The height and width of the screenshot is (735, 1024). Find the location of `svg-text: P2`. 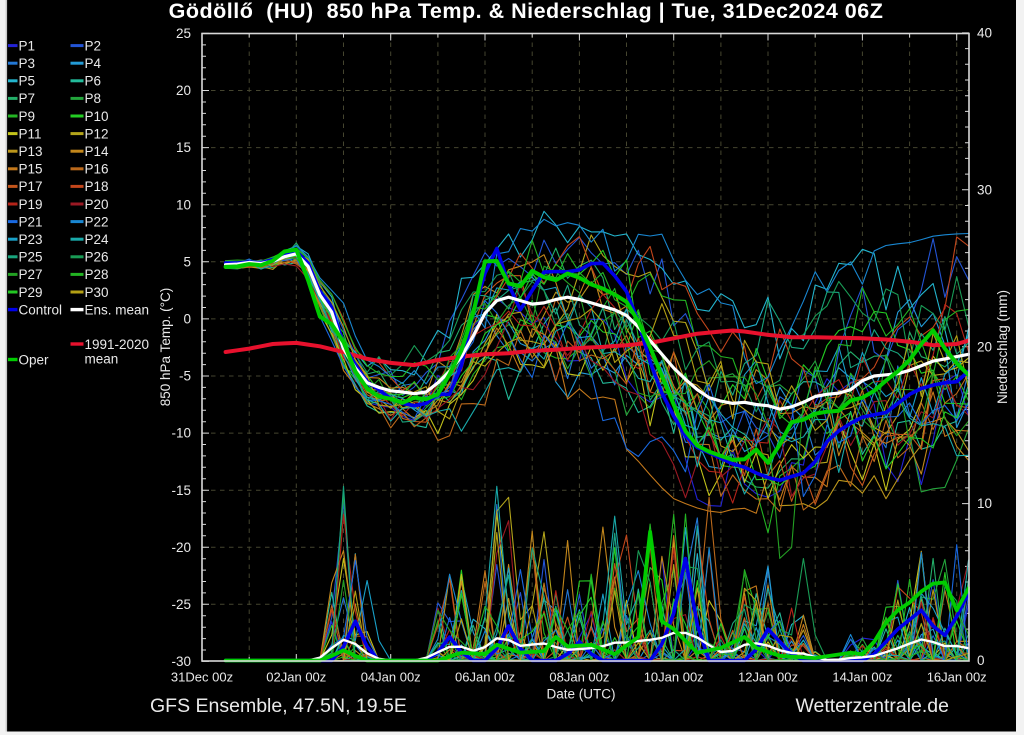

svg-text: P2 is located at coordinates (93, 45).